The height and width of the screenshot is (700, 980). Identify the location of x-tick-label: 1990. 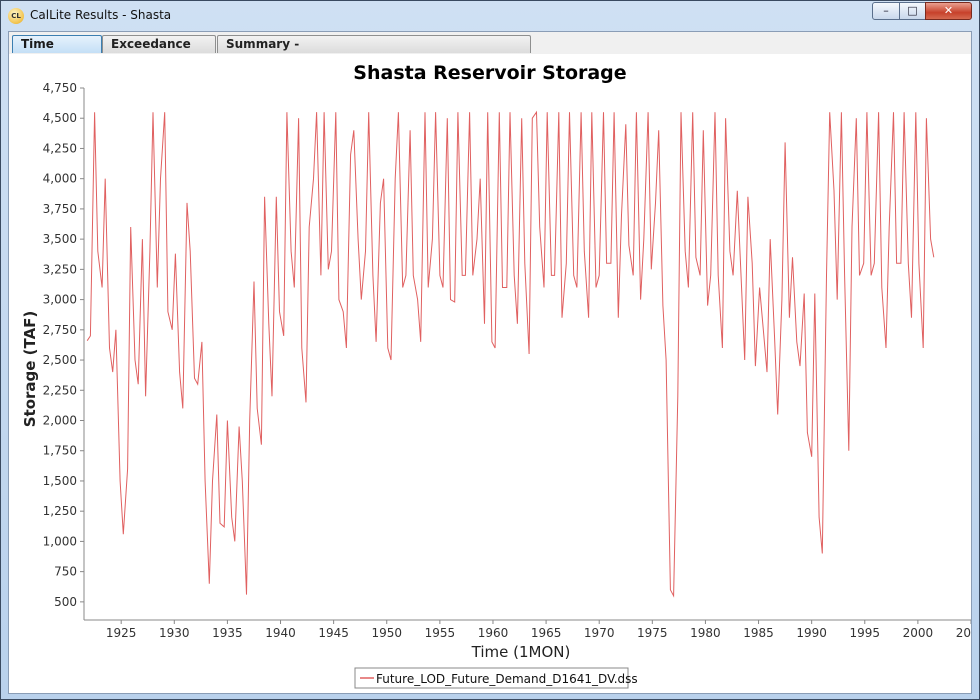
(811, 633).